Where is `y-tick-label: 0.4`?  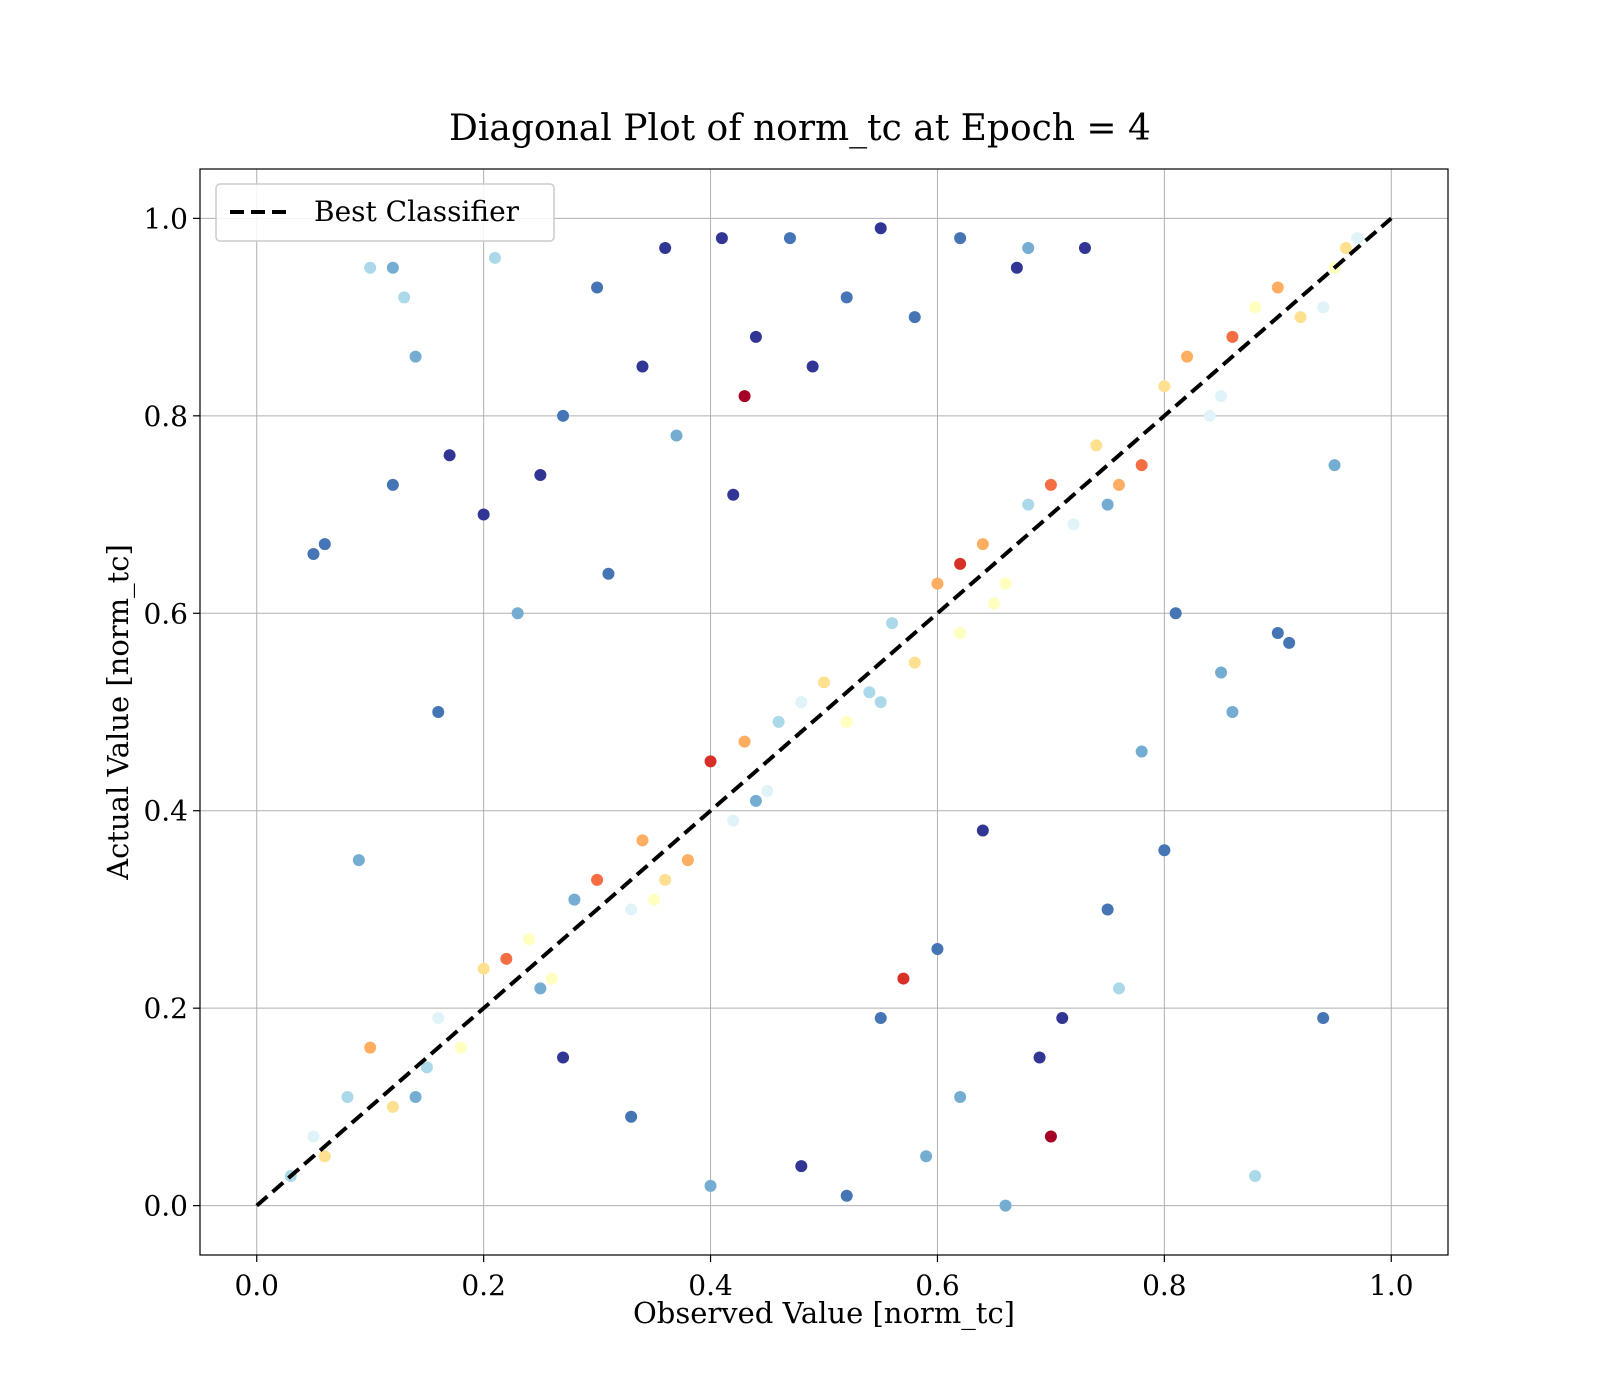
y-tick-label: 0.4 is located at coordinates (165, 811).